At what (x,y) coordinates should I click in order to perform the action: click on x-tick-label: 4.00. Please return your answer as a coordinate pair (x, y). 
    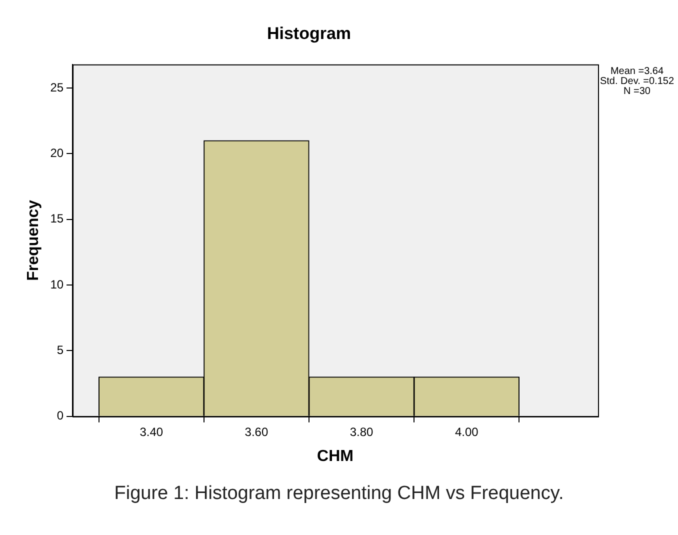
    Looking at the image, I should click on (466, 431).